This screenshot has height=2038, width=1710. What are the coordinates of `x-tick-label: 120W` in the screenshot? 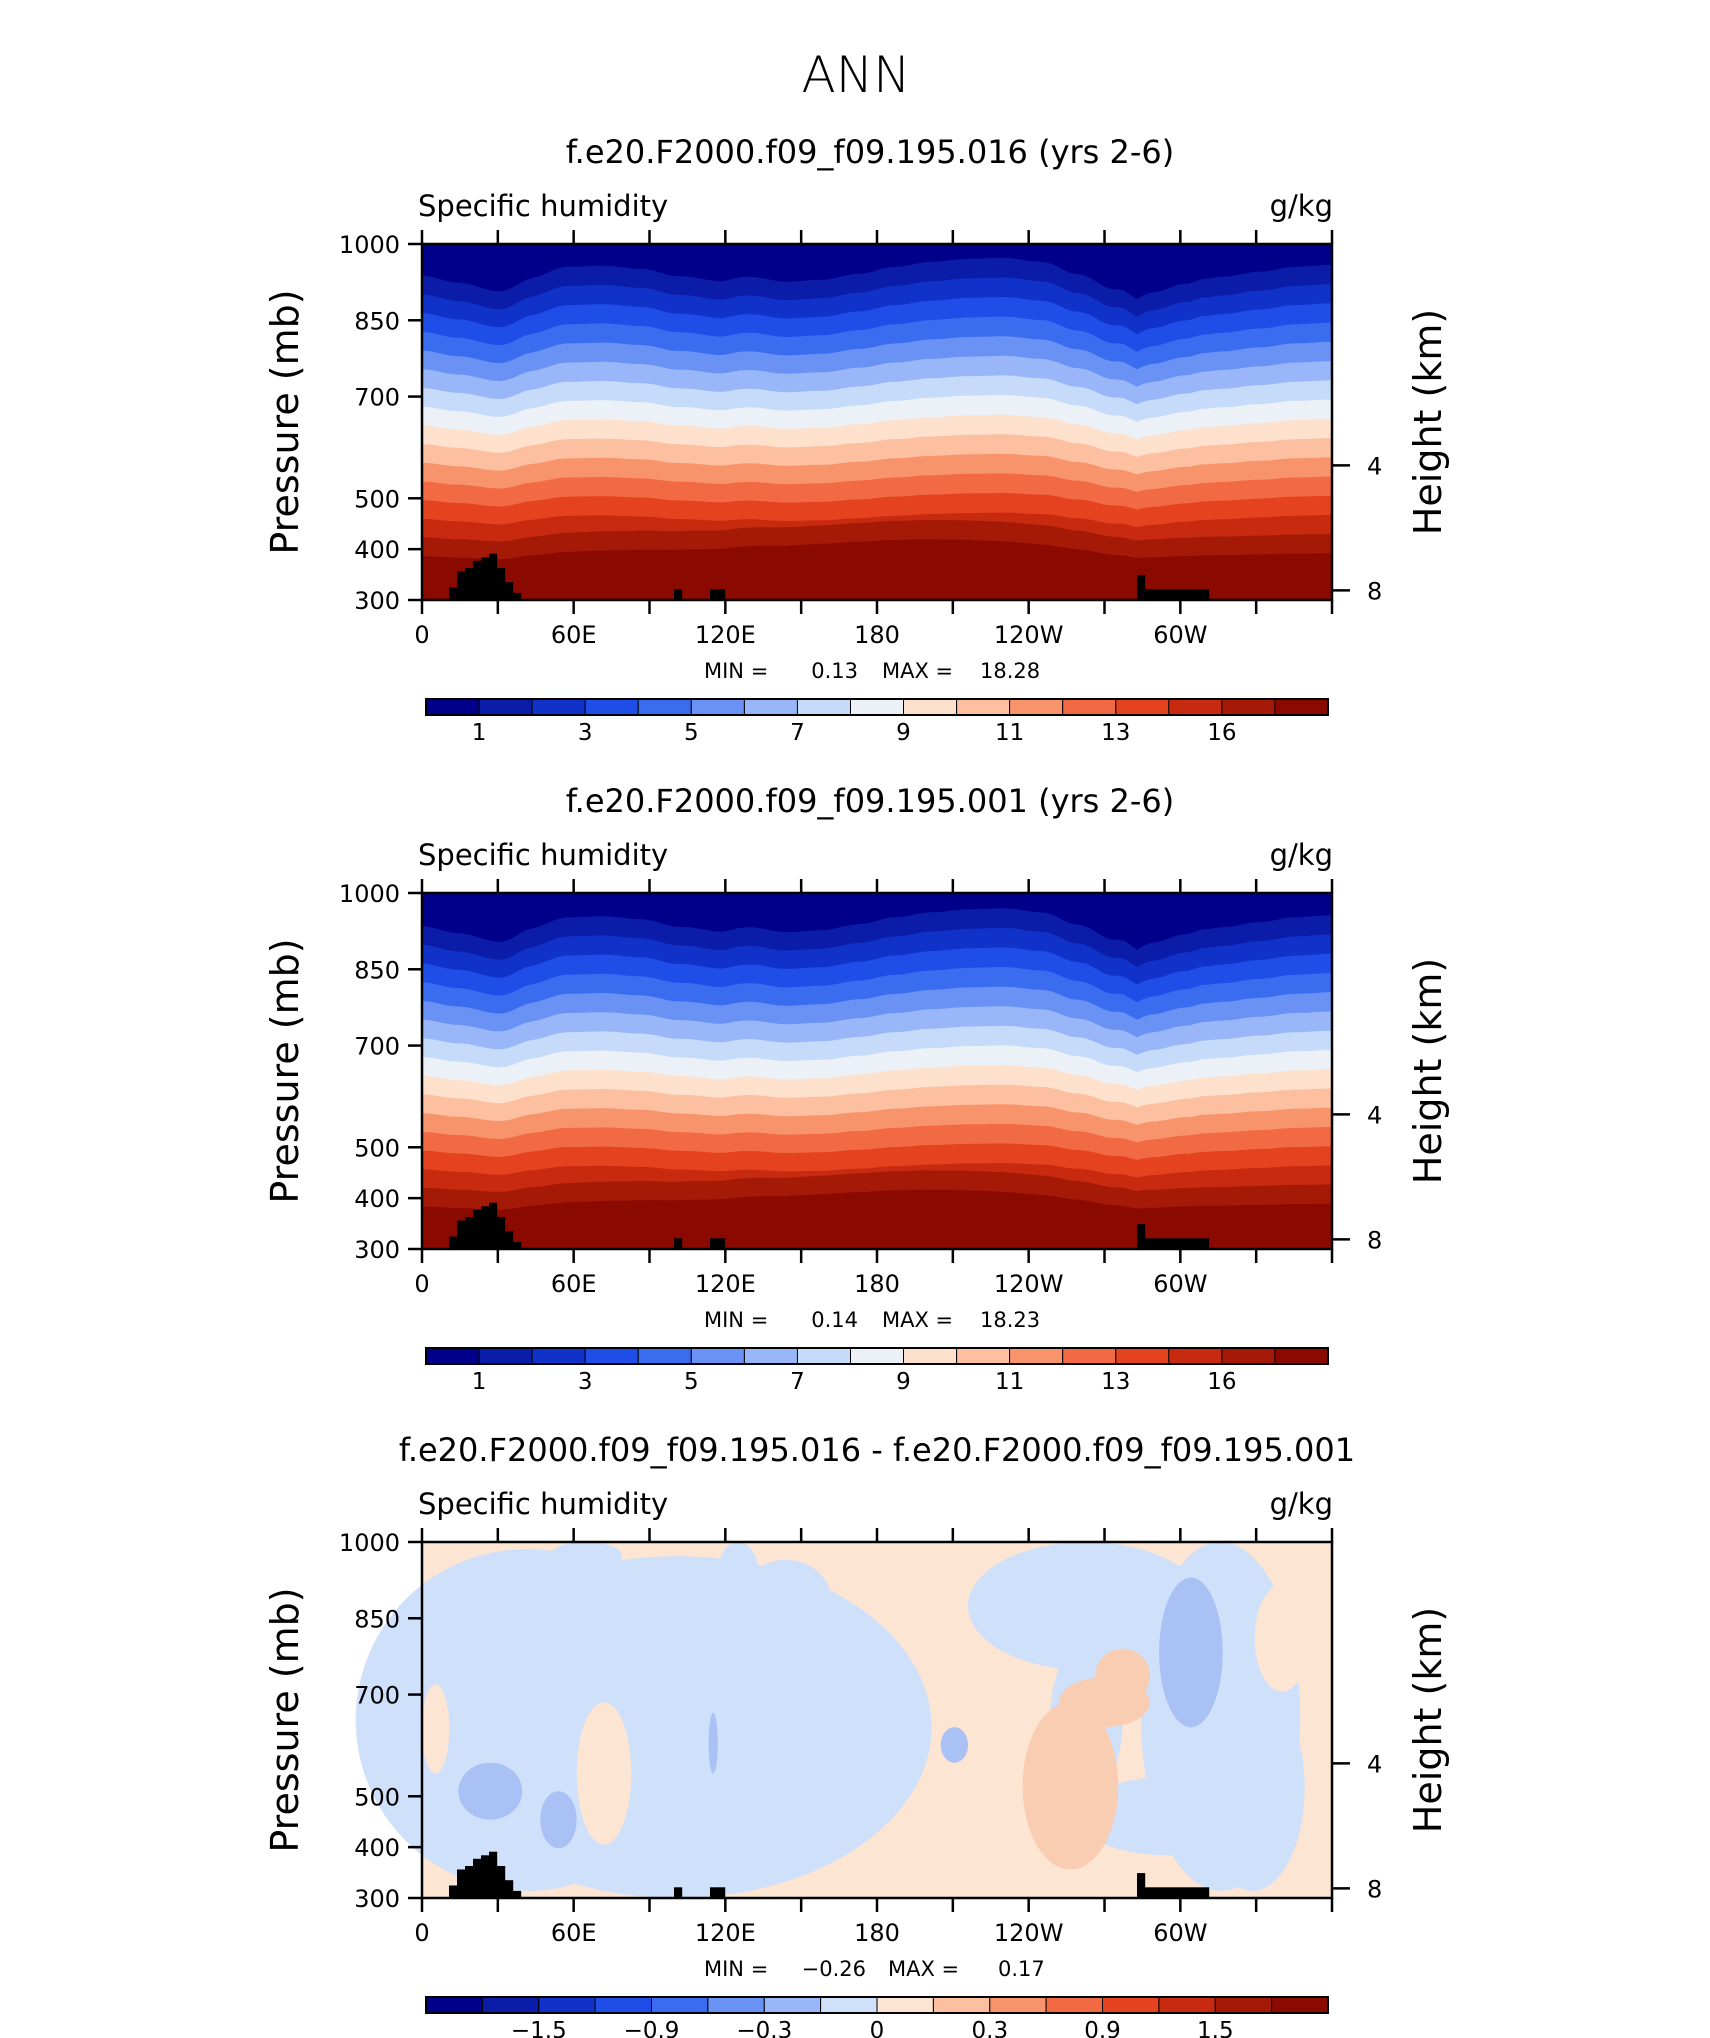 It's located at (1029, 1284).